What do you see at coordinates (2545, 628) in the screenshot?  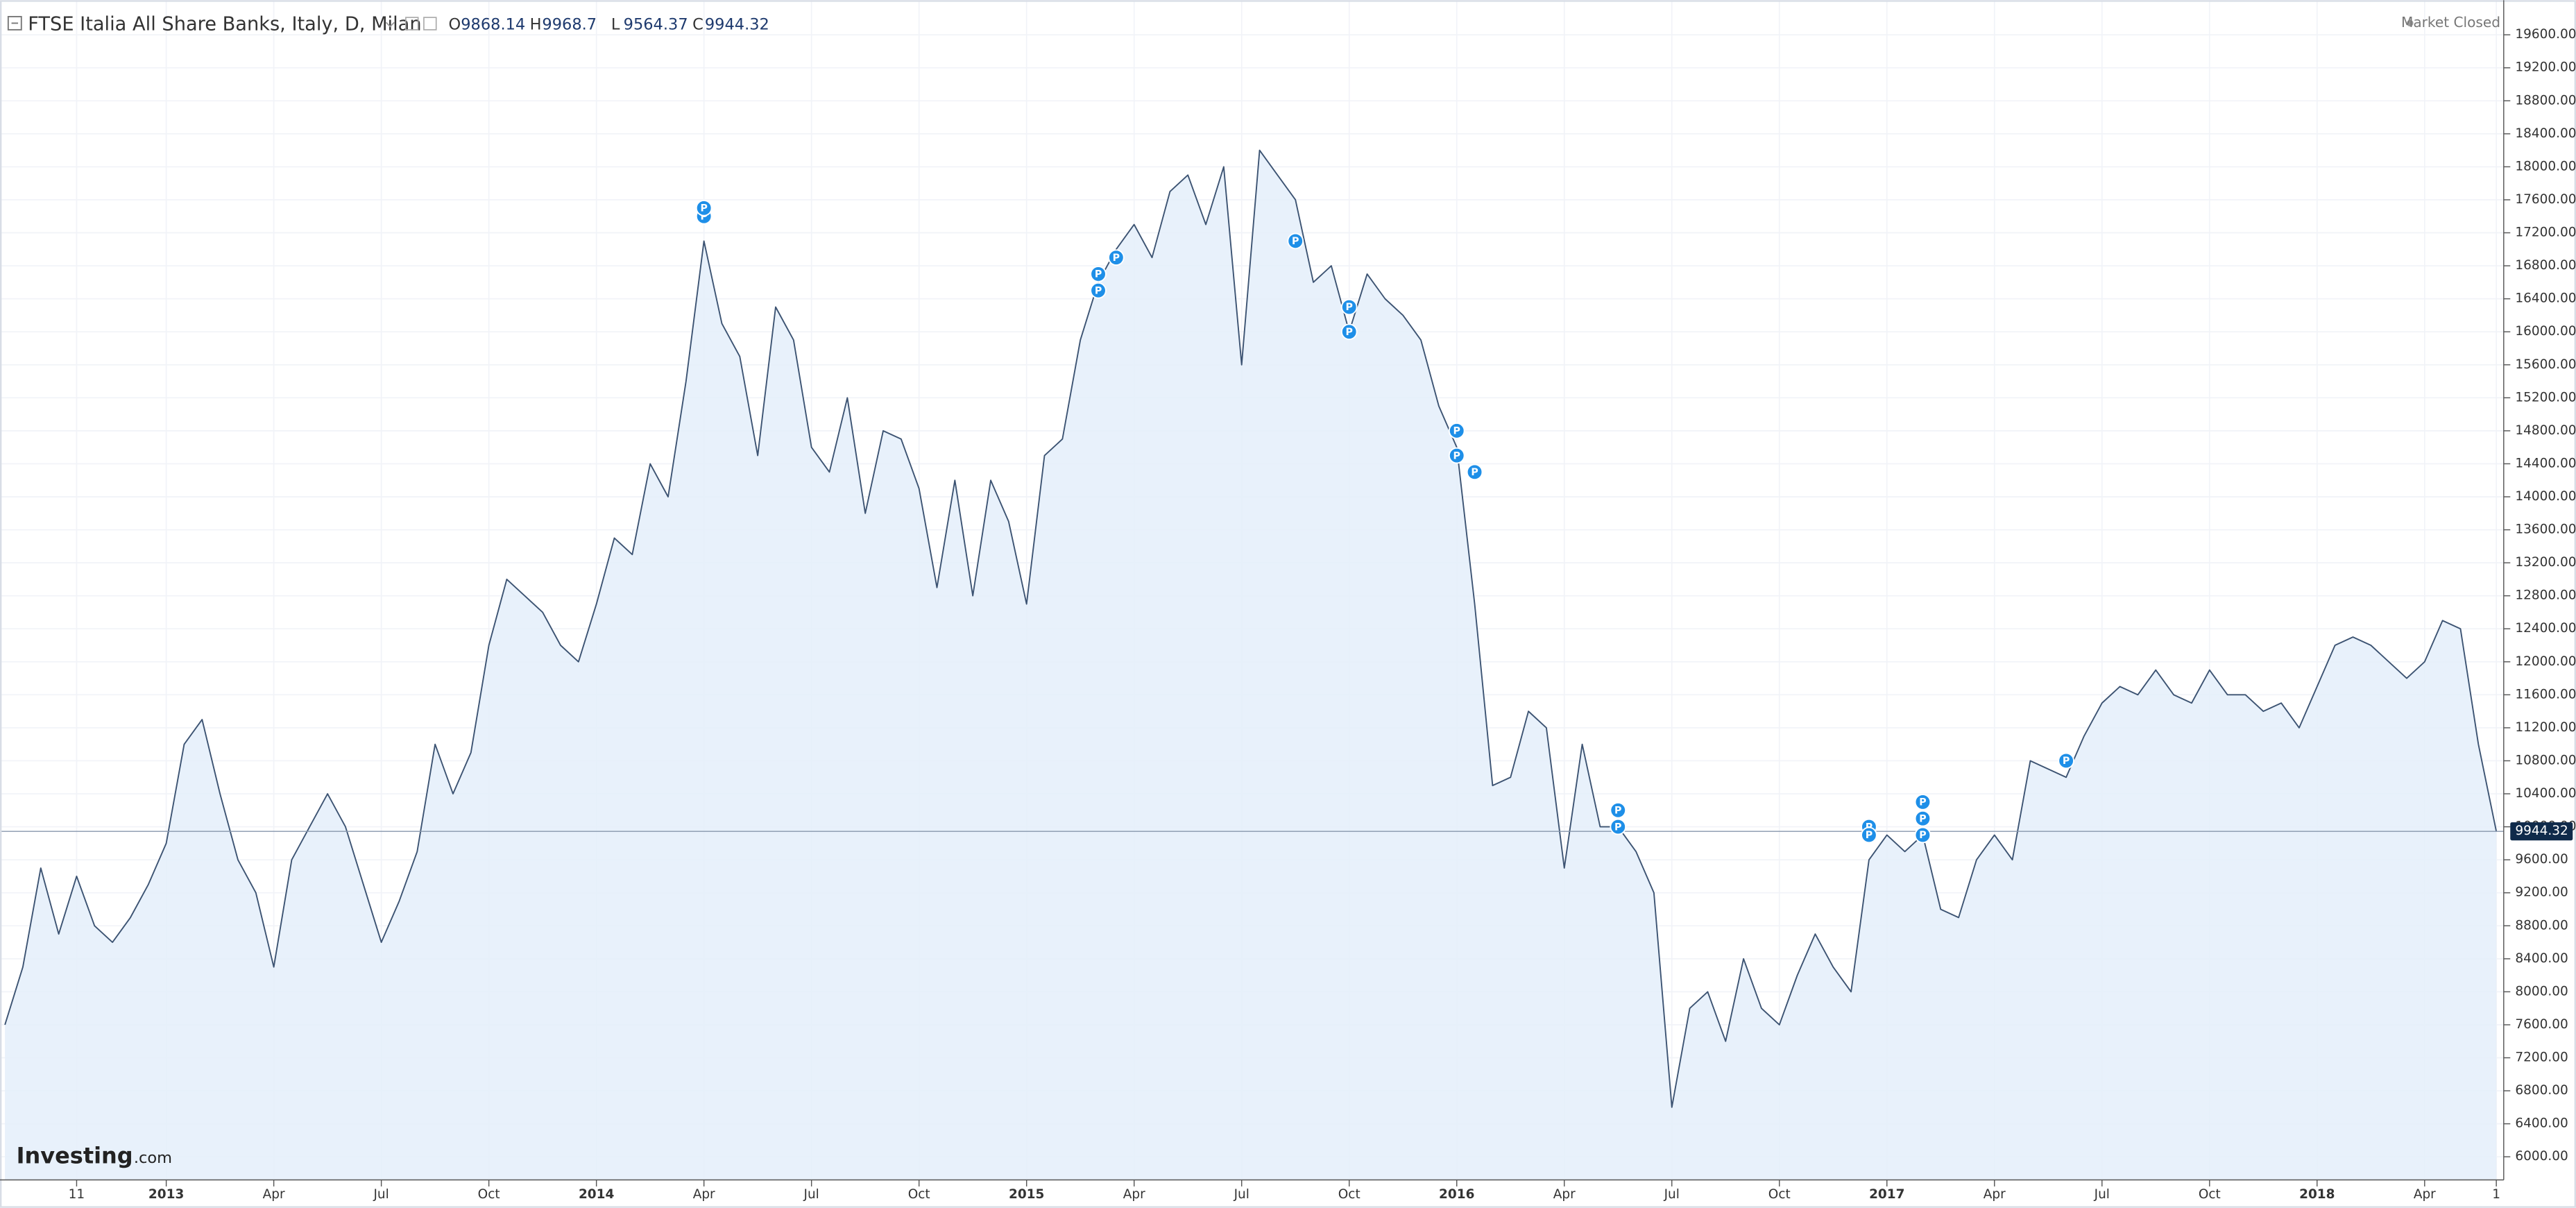 I see `y-tick-label: 12400.00` at bounding box center [2545, 628].